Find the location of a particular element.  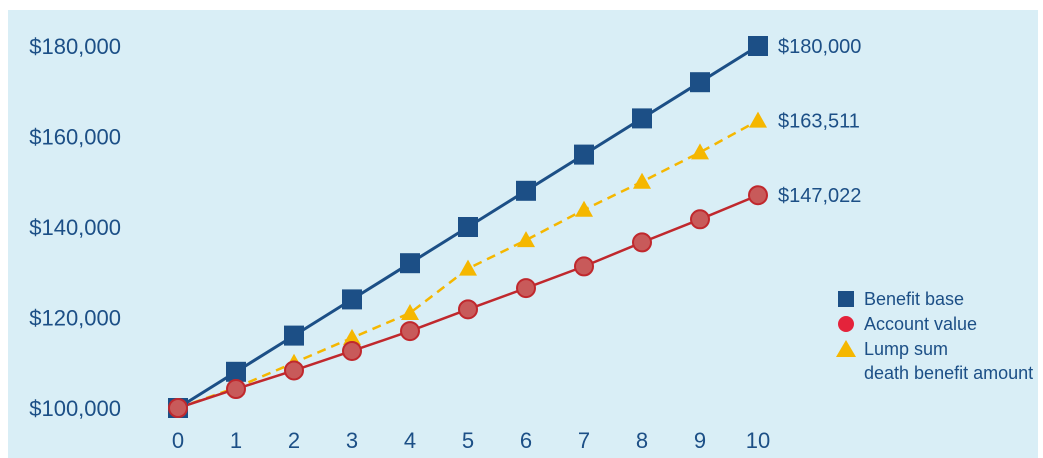

y-tick-label: $140,000 is located at coordinates (75, 227).